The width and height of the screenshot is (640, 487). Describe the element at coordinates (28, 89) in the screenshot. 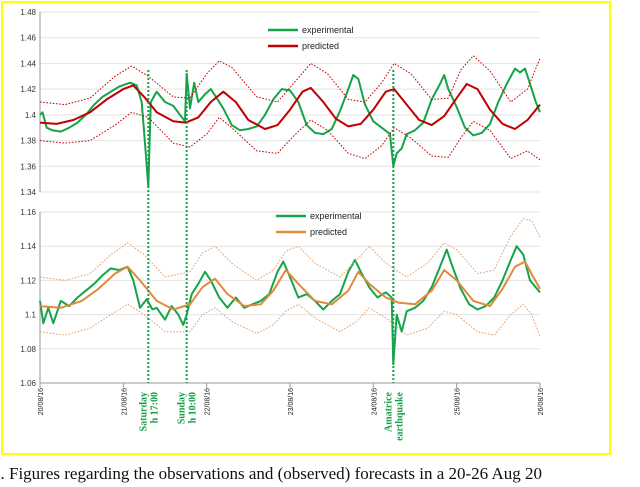

I see `y-tick-label: 1.42` at that location.